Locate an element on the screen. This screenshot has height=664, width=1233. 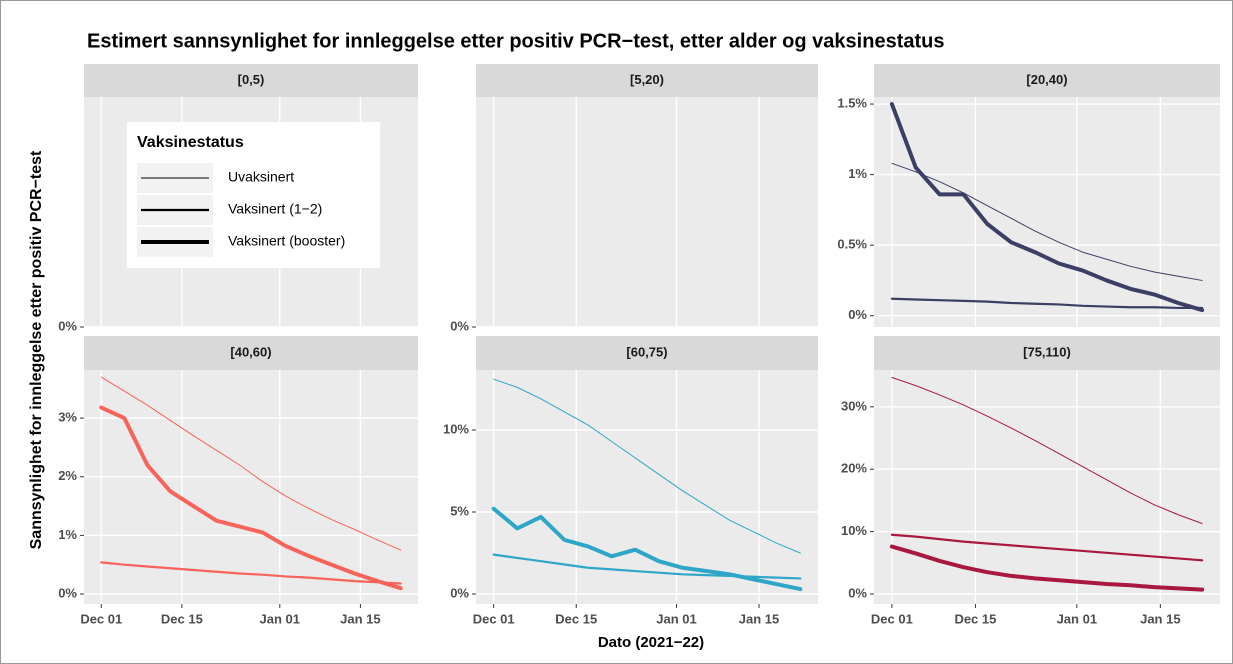
panel-title: [75,110) is located at coordinates (1047, 351).